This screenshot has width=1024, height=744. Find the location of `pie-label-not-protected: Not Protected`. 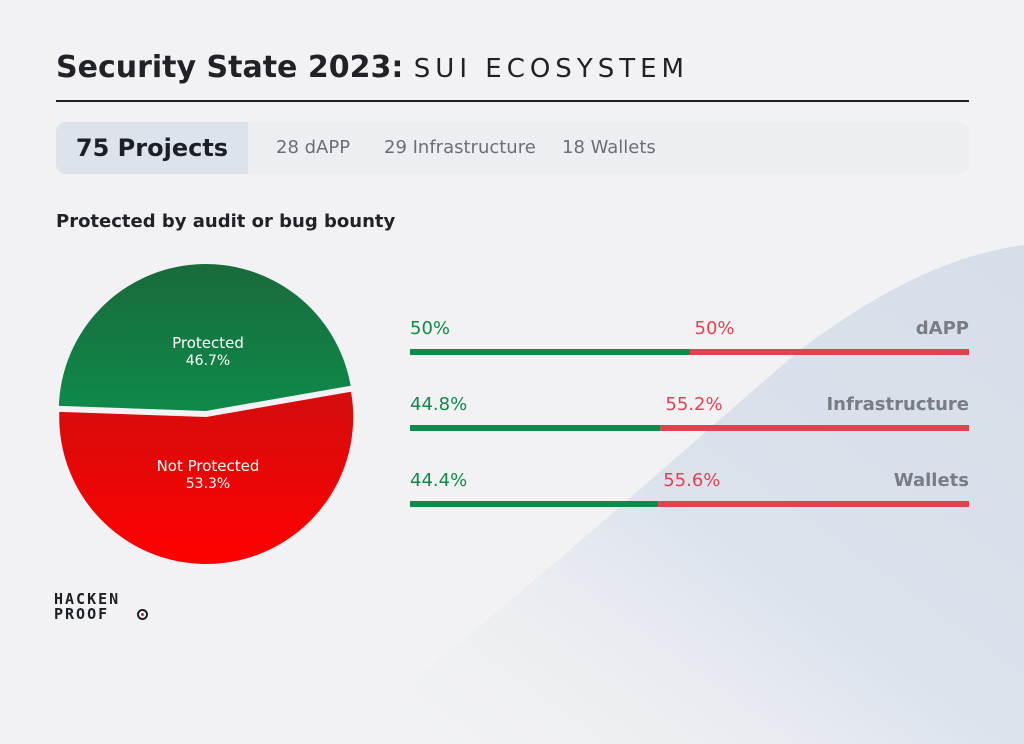

pie-label-not-protected: Not Protected is located at coordinates (208, 466).